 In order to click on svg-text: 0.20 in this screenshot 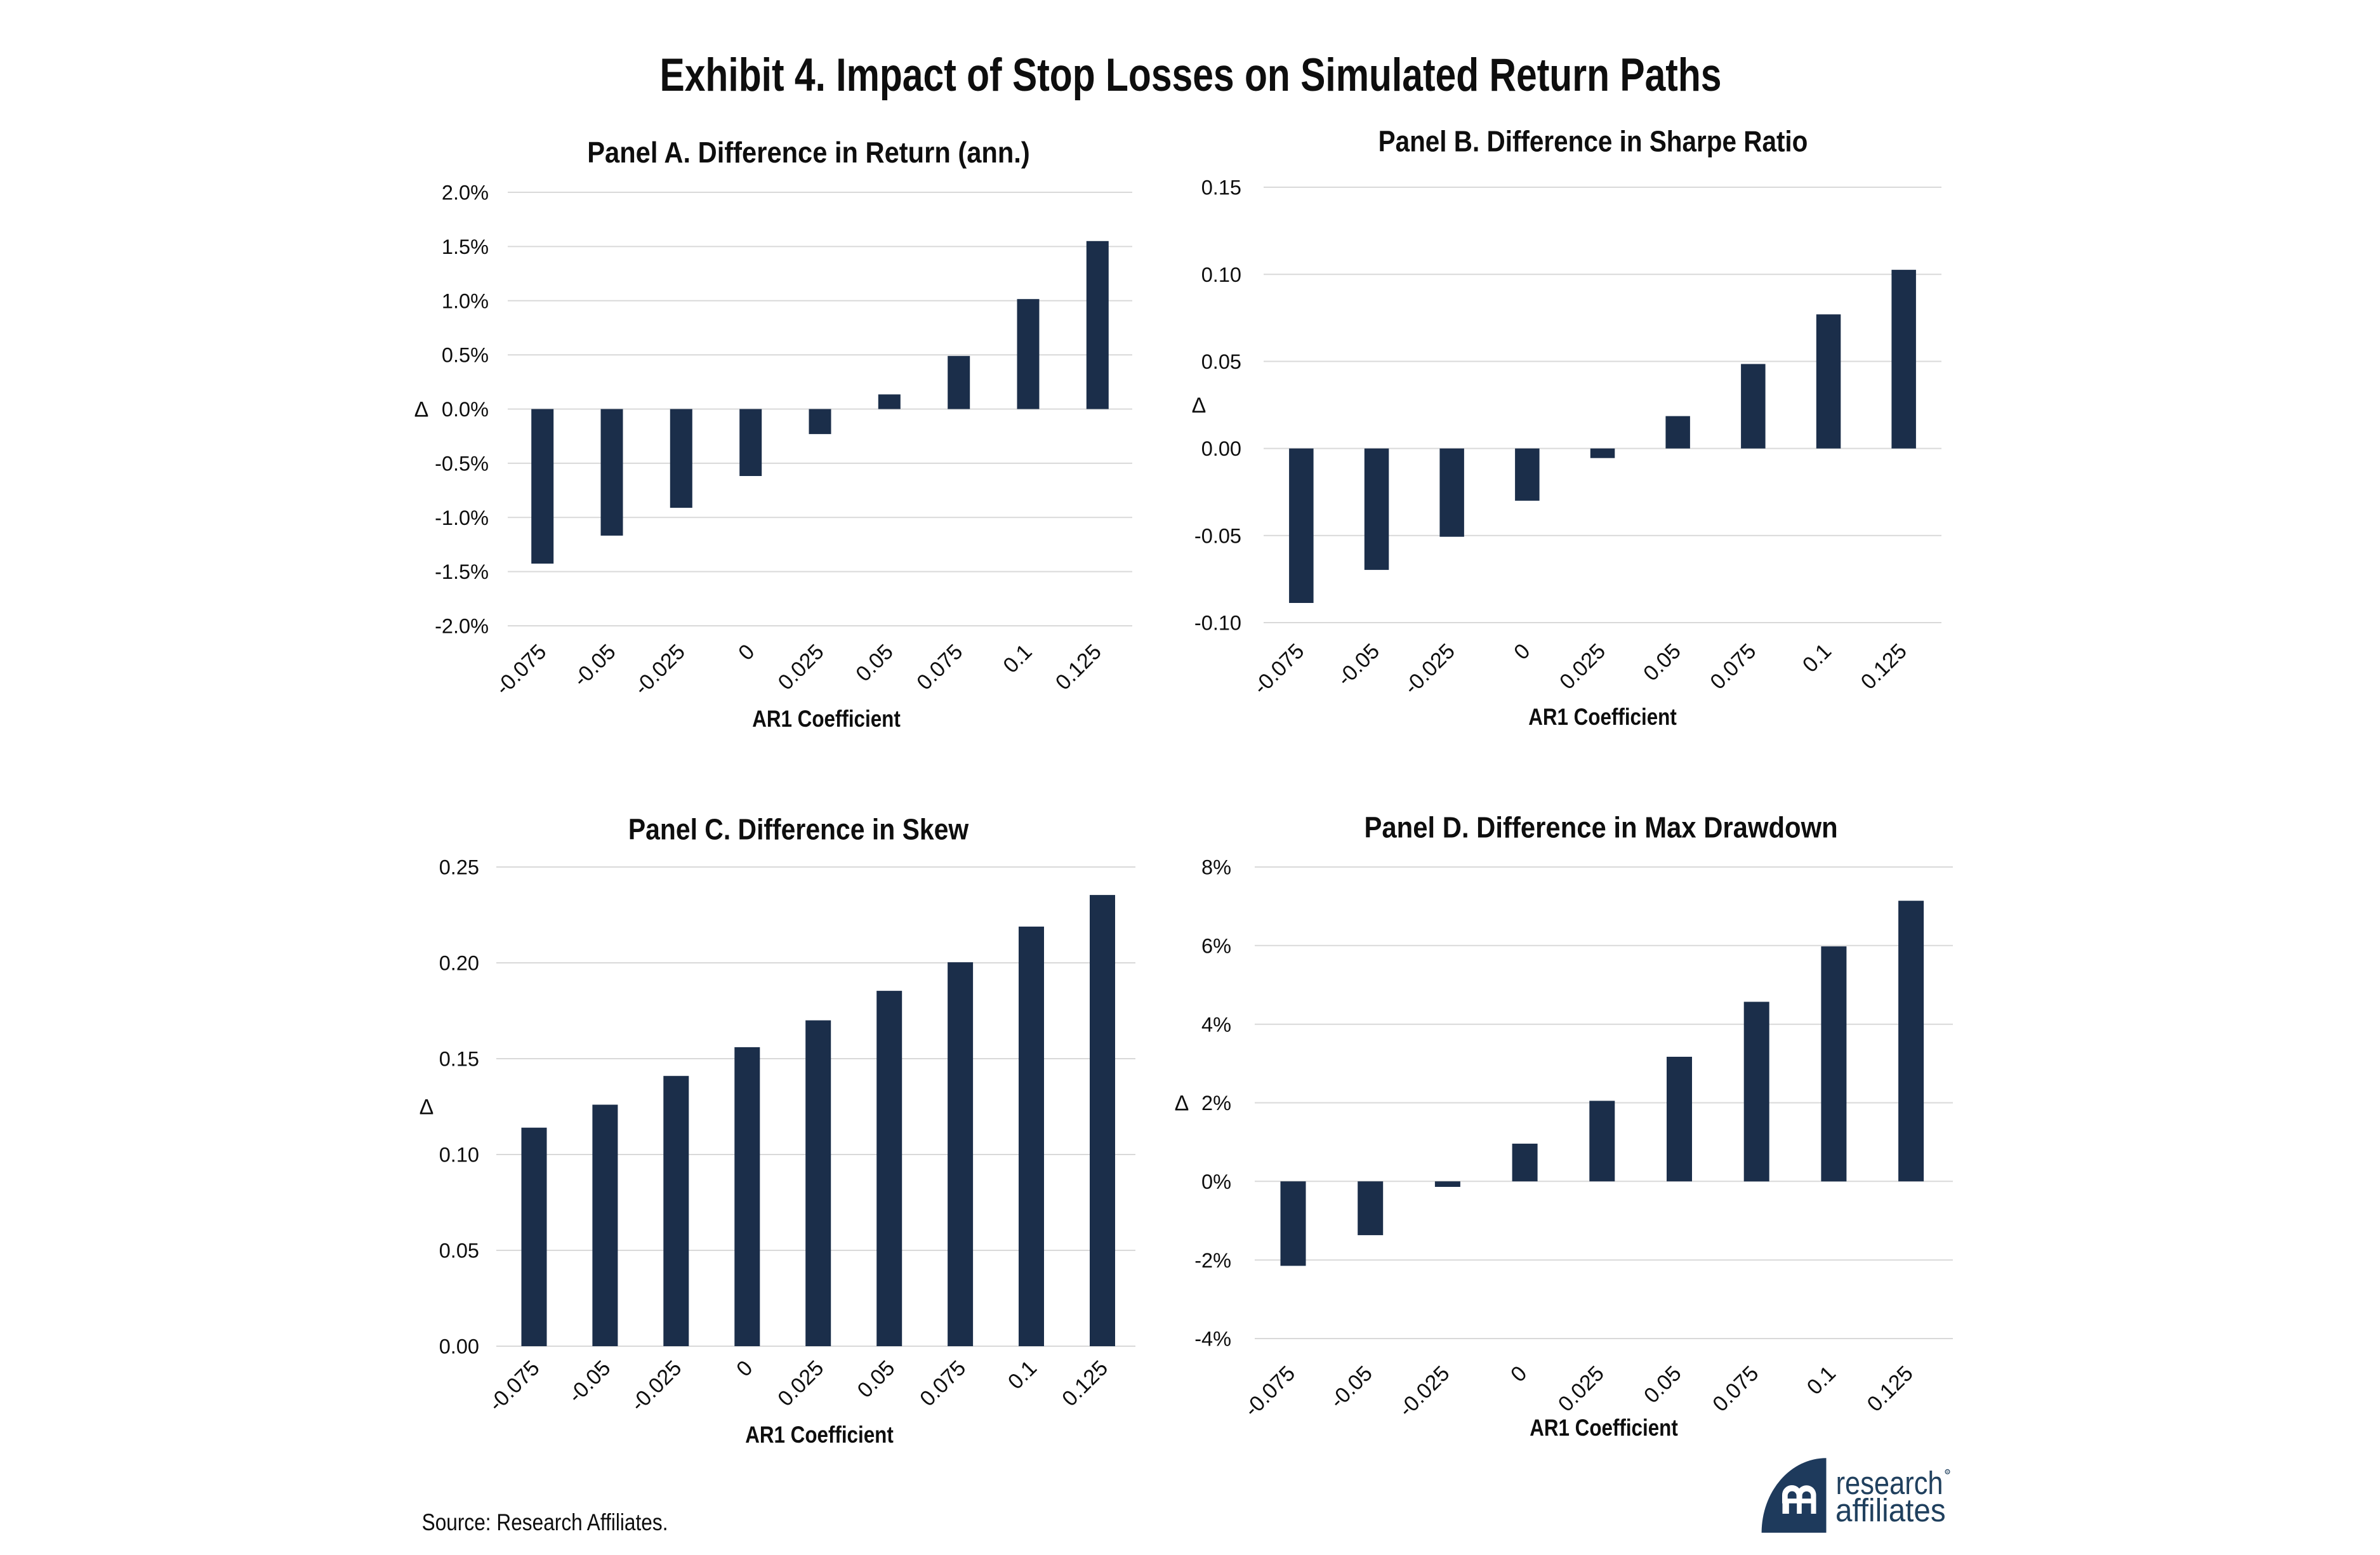, I will do `click(459, 963)`.